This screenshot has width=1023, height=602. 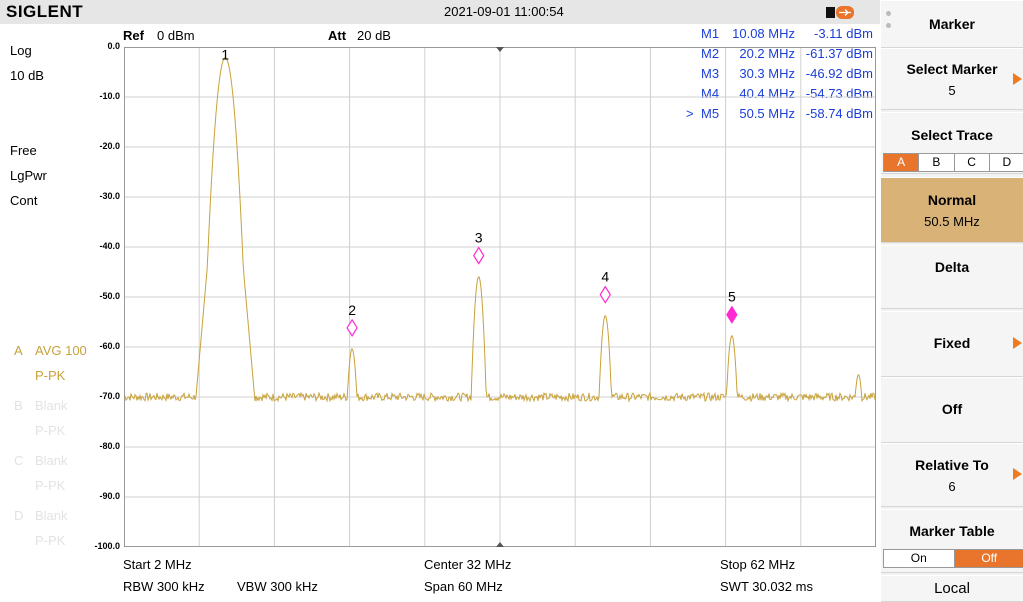 I want to click on relative-to-value: 6, so click(x=952, y=486).